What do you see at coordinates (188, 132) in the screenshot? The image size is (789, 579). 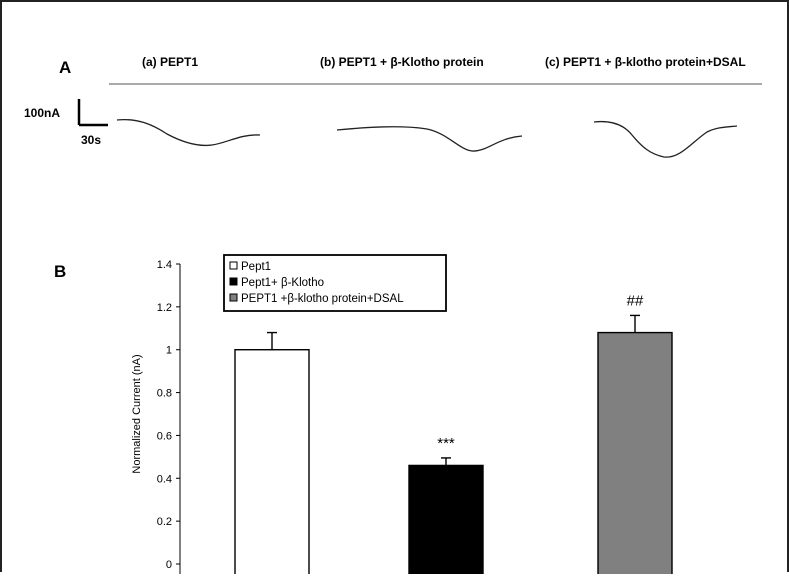 I see `current-trace-a` at bounding box center [188, 132].